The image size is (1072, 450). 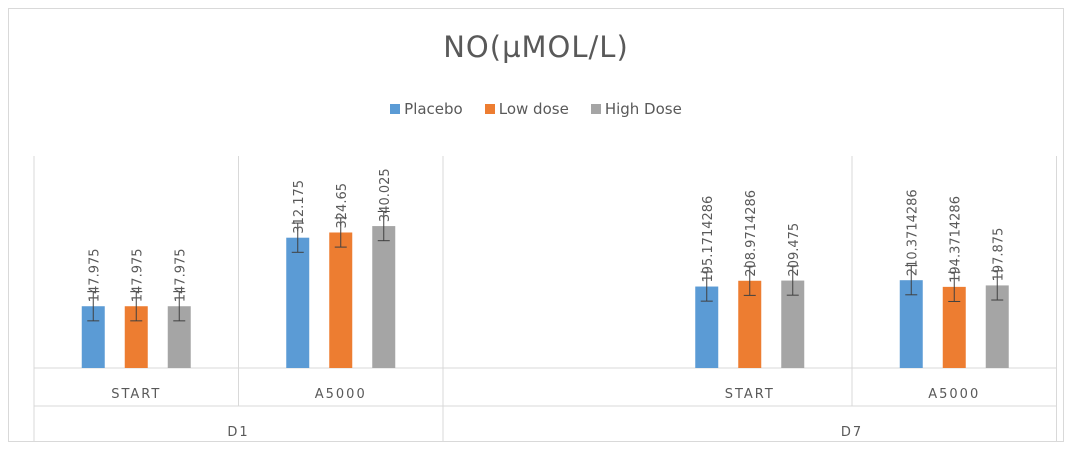 I want to click on group-label: D1, so click(x=238, y=432).